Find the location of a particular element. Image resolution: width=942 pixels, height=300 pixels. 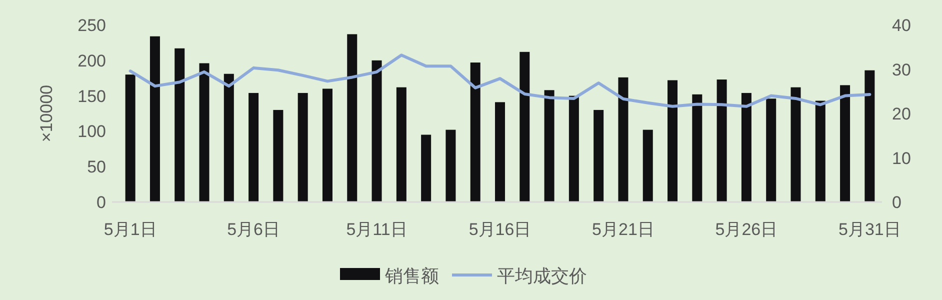

y-tick-label: 50 is located at coordinates (96, 167).